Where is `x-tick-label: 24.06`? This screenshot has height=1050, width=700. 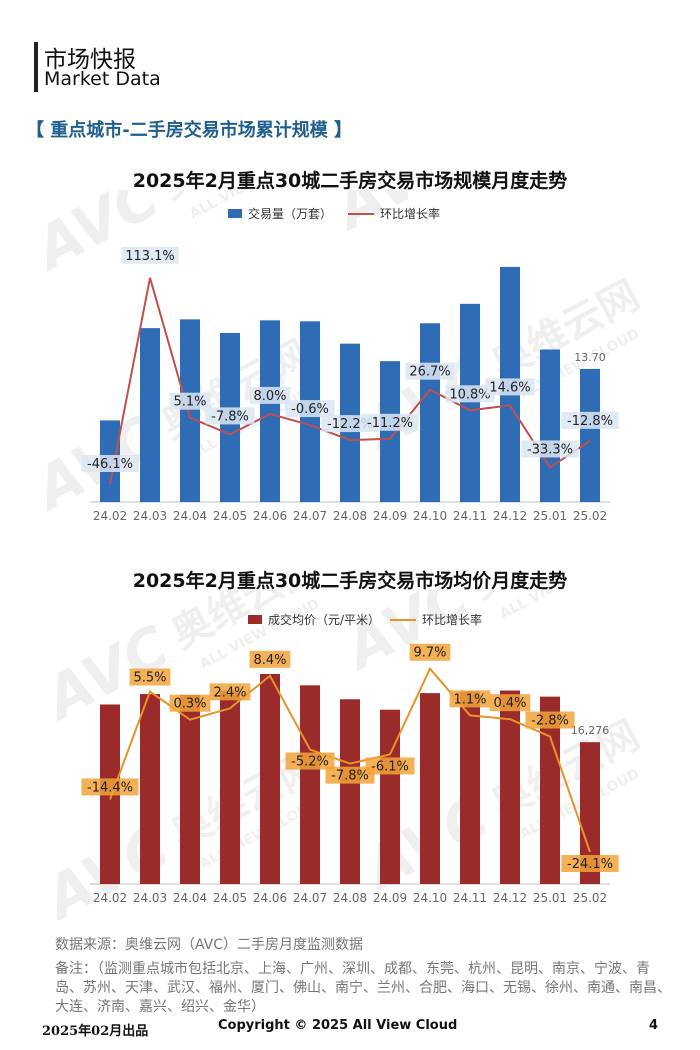 x-tick-label: 24.06 is located at coordinates (270, 516).